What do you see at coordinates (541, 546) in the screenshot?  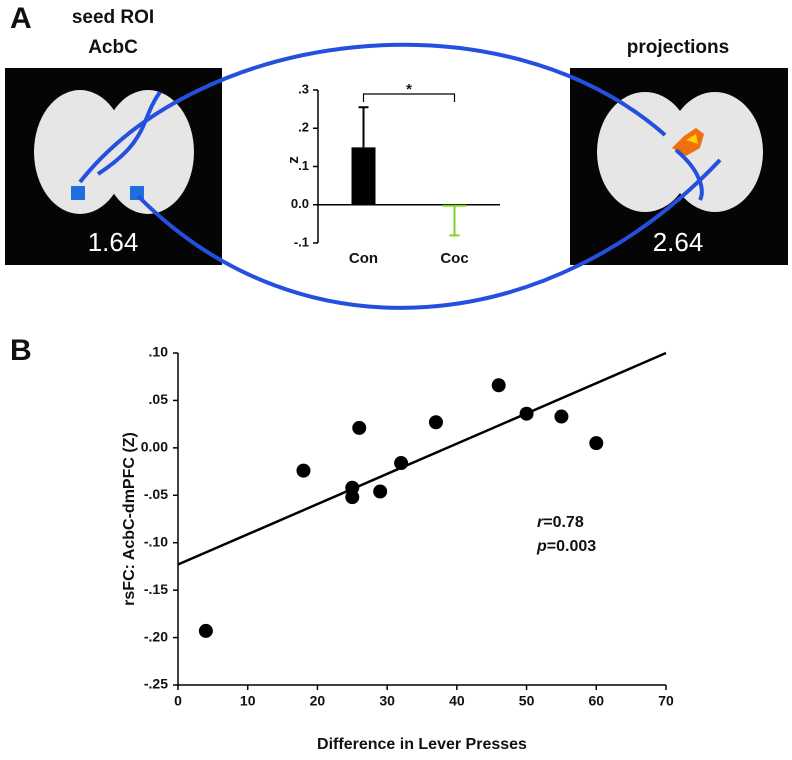 I see `stat-symbol: p` at bounding box center [541, 546].